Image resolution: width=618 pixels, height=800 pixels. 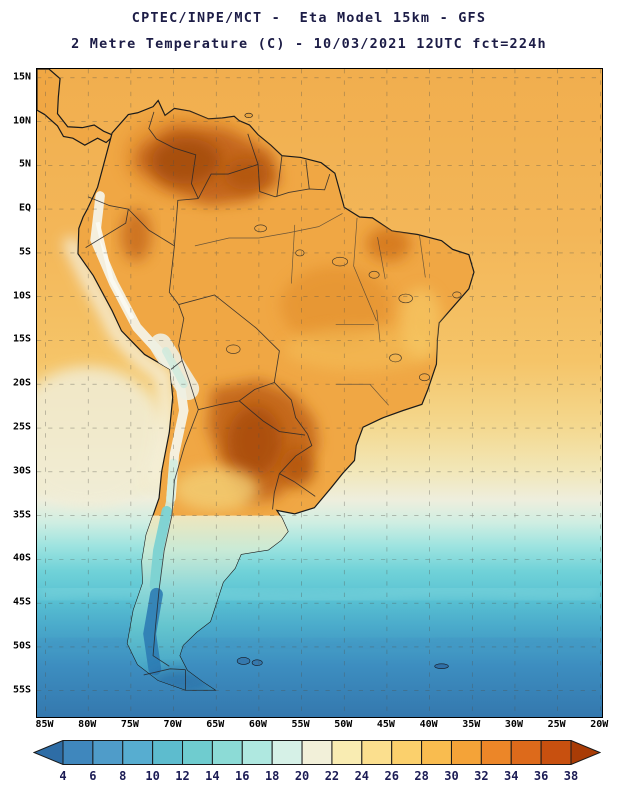 I want to click on colorbar-tick-8: 8, so click(x=123, y=776).